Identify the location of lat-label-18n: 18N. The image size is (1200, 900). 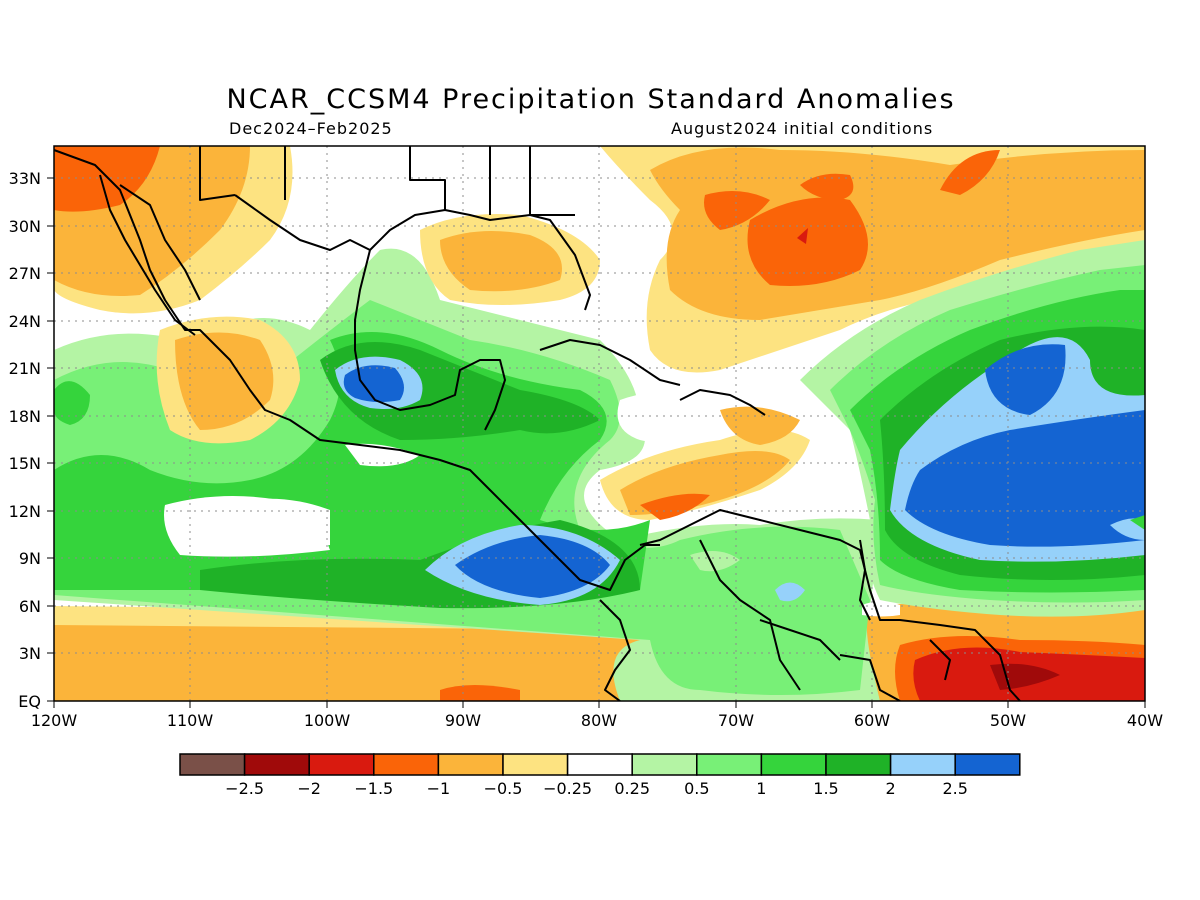
(25, 416).